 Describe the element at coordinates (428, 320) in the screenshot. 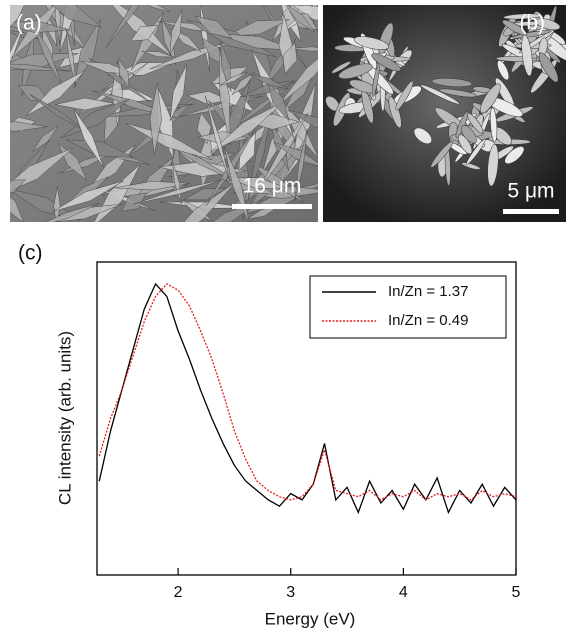

I see `legend-label: In/Zn = 0.49` at that location.